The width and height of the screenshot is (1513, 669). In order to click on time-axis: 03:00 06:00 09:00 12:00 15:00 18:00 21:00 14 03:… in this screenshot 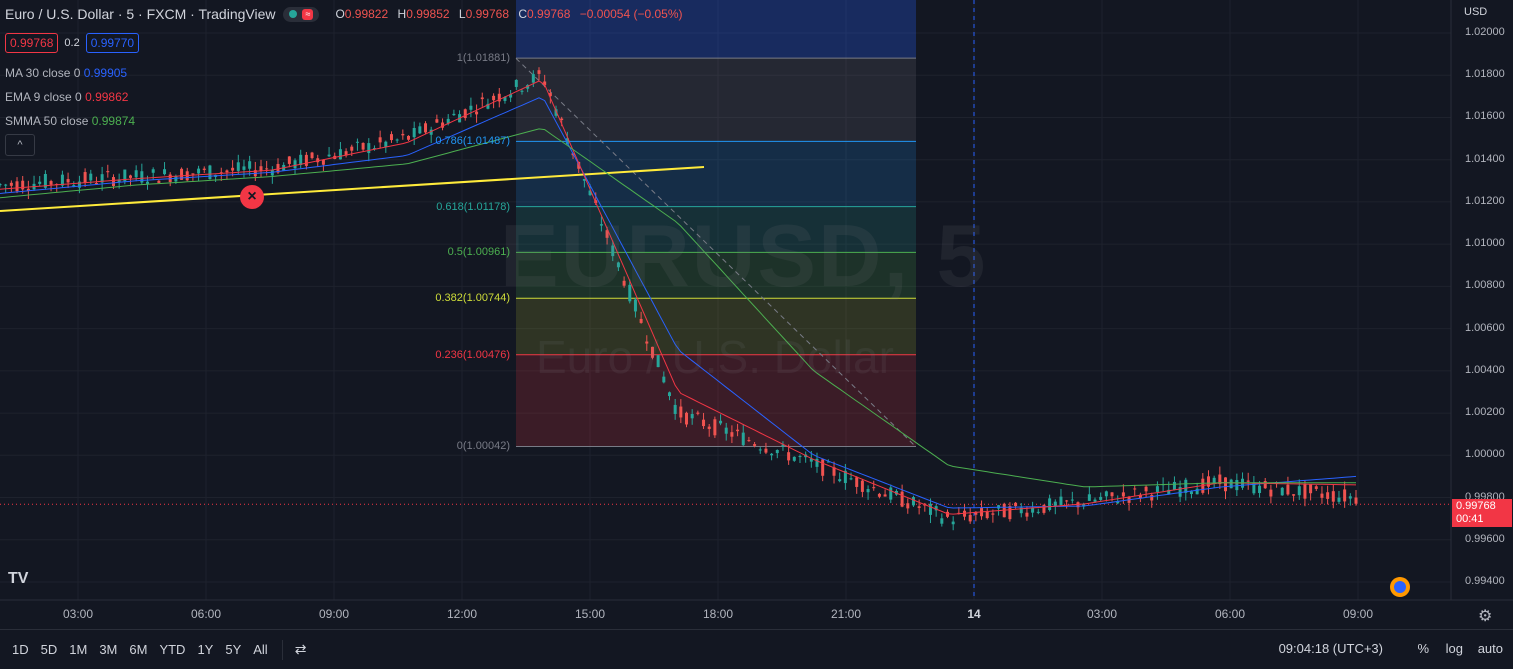, I will do `click(725, 614)`.